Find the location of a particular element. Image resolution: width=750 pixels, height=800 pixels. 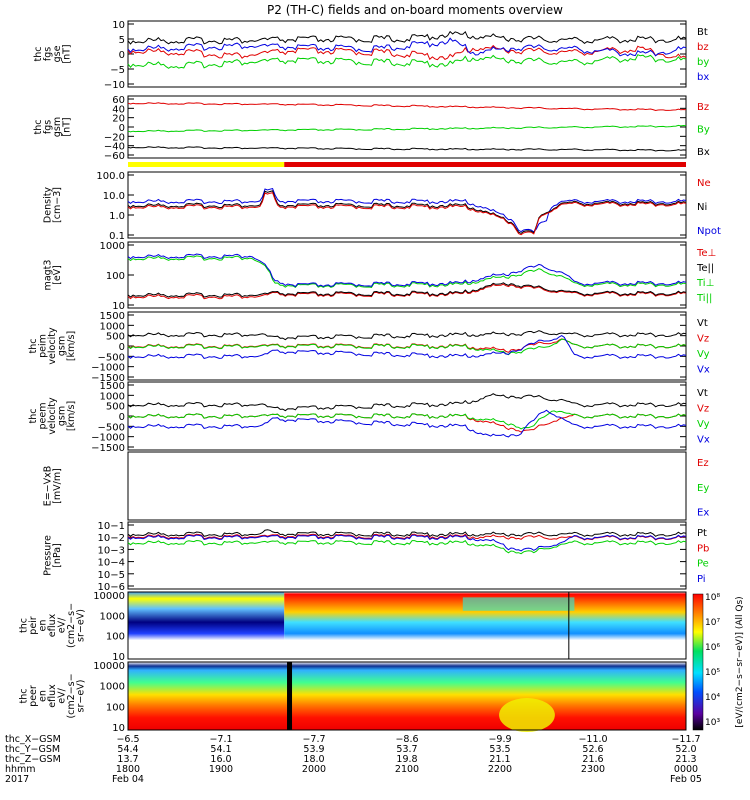

colorbar-label-group: [eV/(cm2−s−sr−eV)] (All Qs) is located at coordinates (740, 661).